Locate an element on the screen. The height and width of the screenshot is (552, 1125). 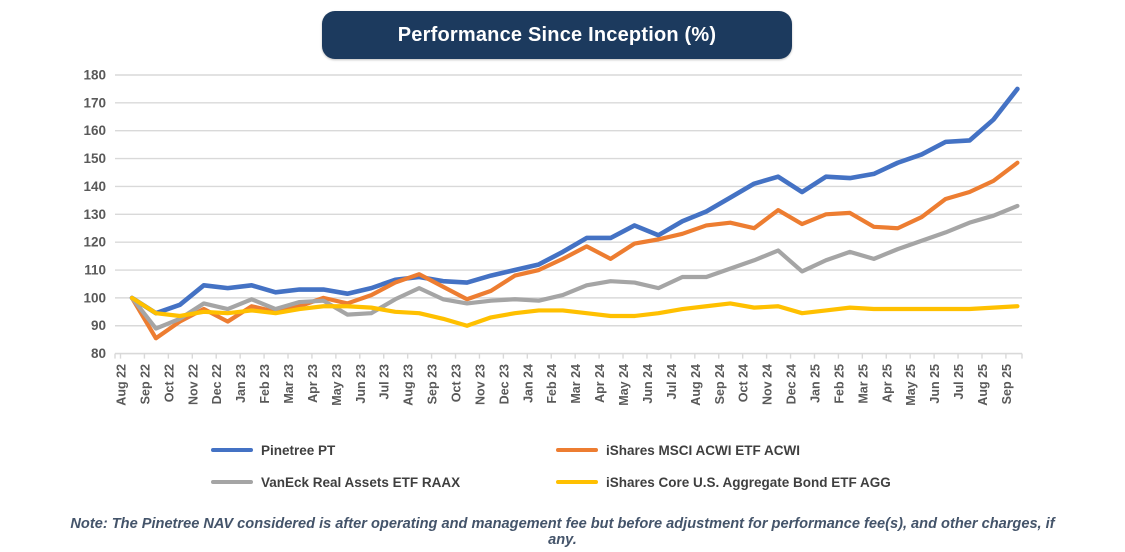
x-axis-label-15: Nov 23 is located at coordinates (480, 384).